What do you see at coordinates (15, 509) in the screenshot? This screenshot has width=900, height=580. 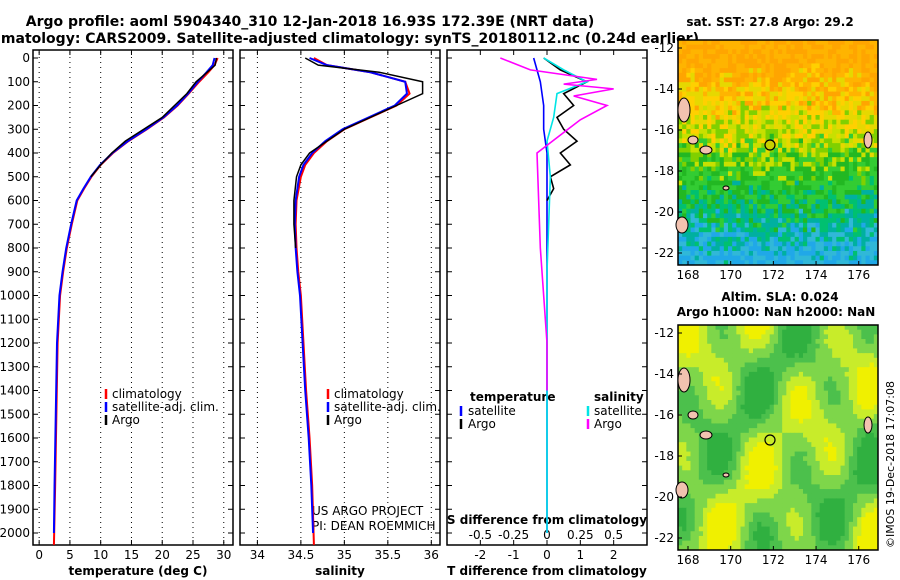 I see `depth-tick-label: 1900` at bounding box center [15, 509].